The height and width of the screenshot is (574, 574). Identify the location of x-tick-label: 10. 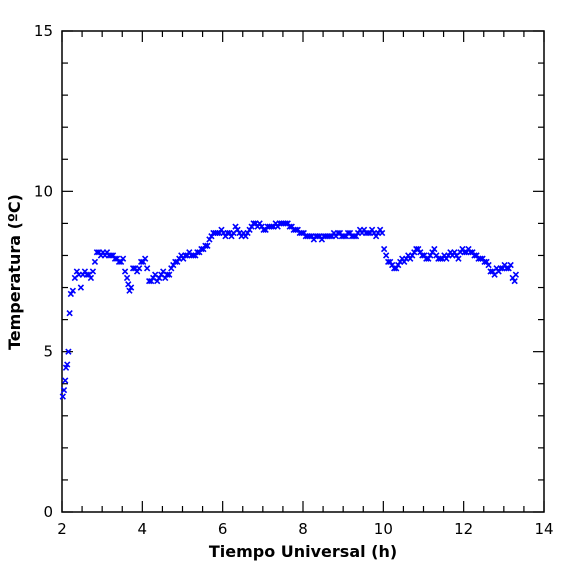
(383, 529).